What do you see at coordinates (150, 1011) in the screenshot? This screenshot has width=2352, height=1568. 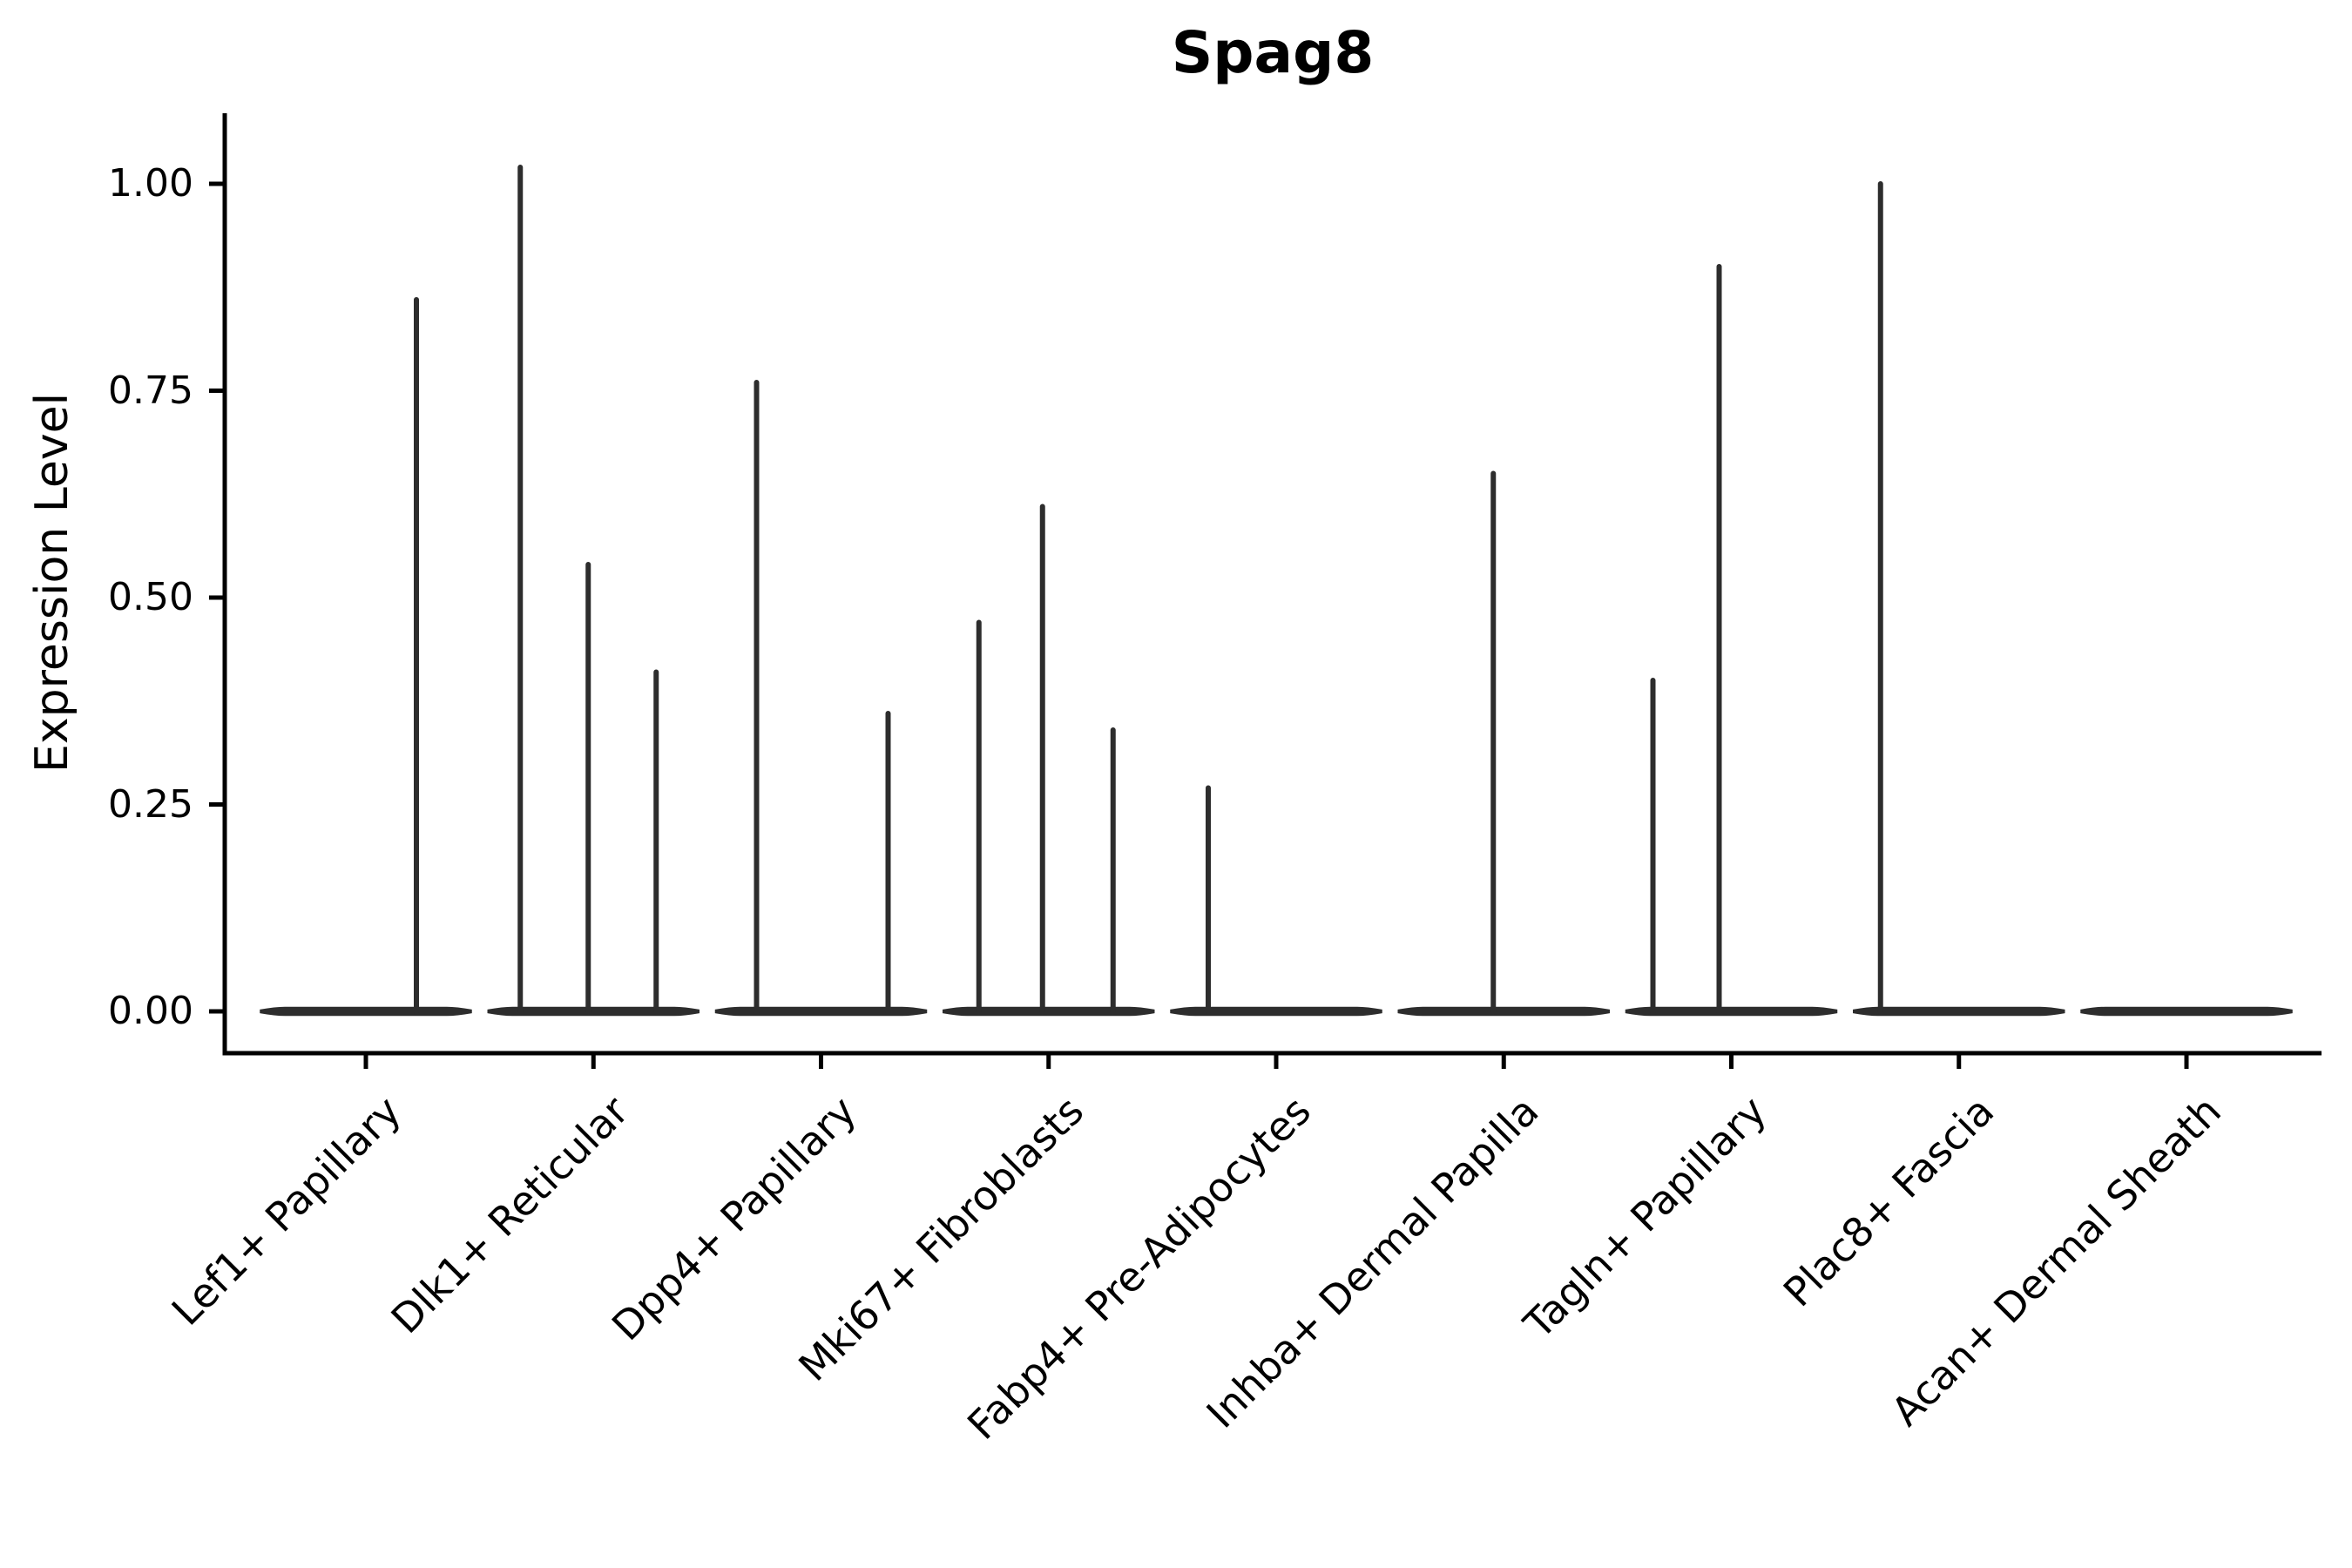 I see `y-tick-label: 0.00` at bounding box center [150, 1011].